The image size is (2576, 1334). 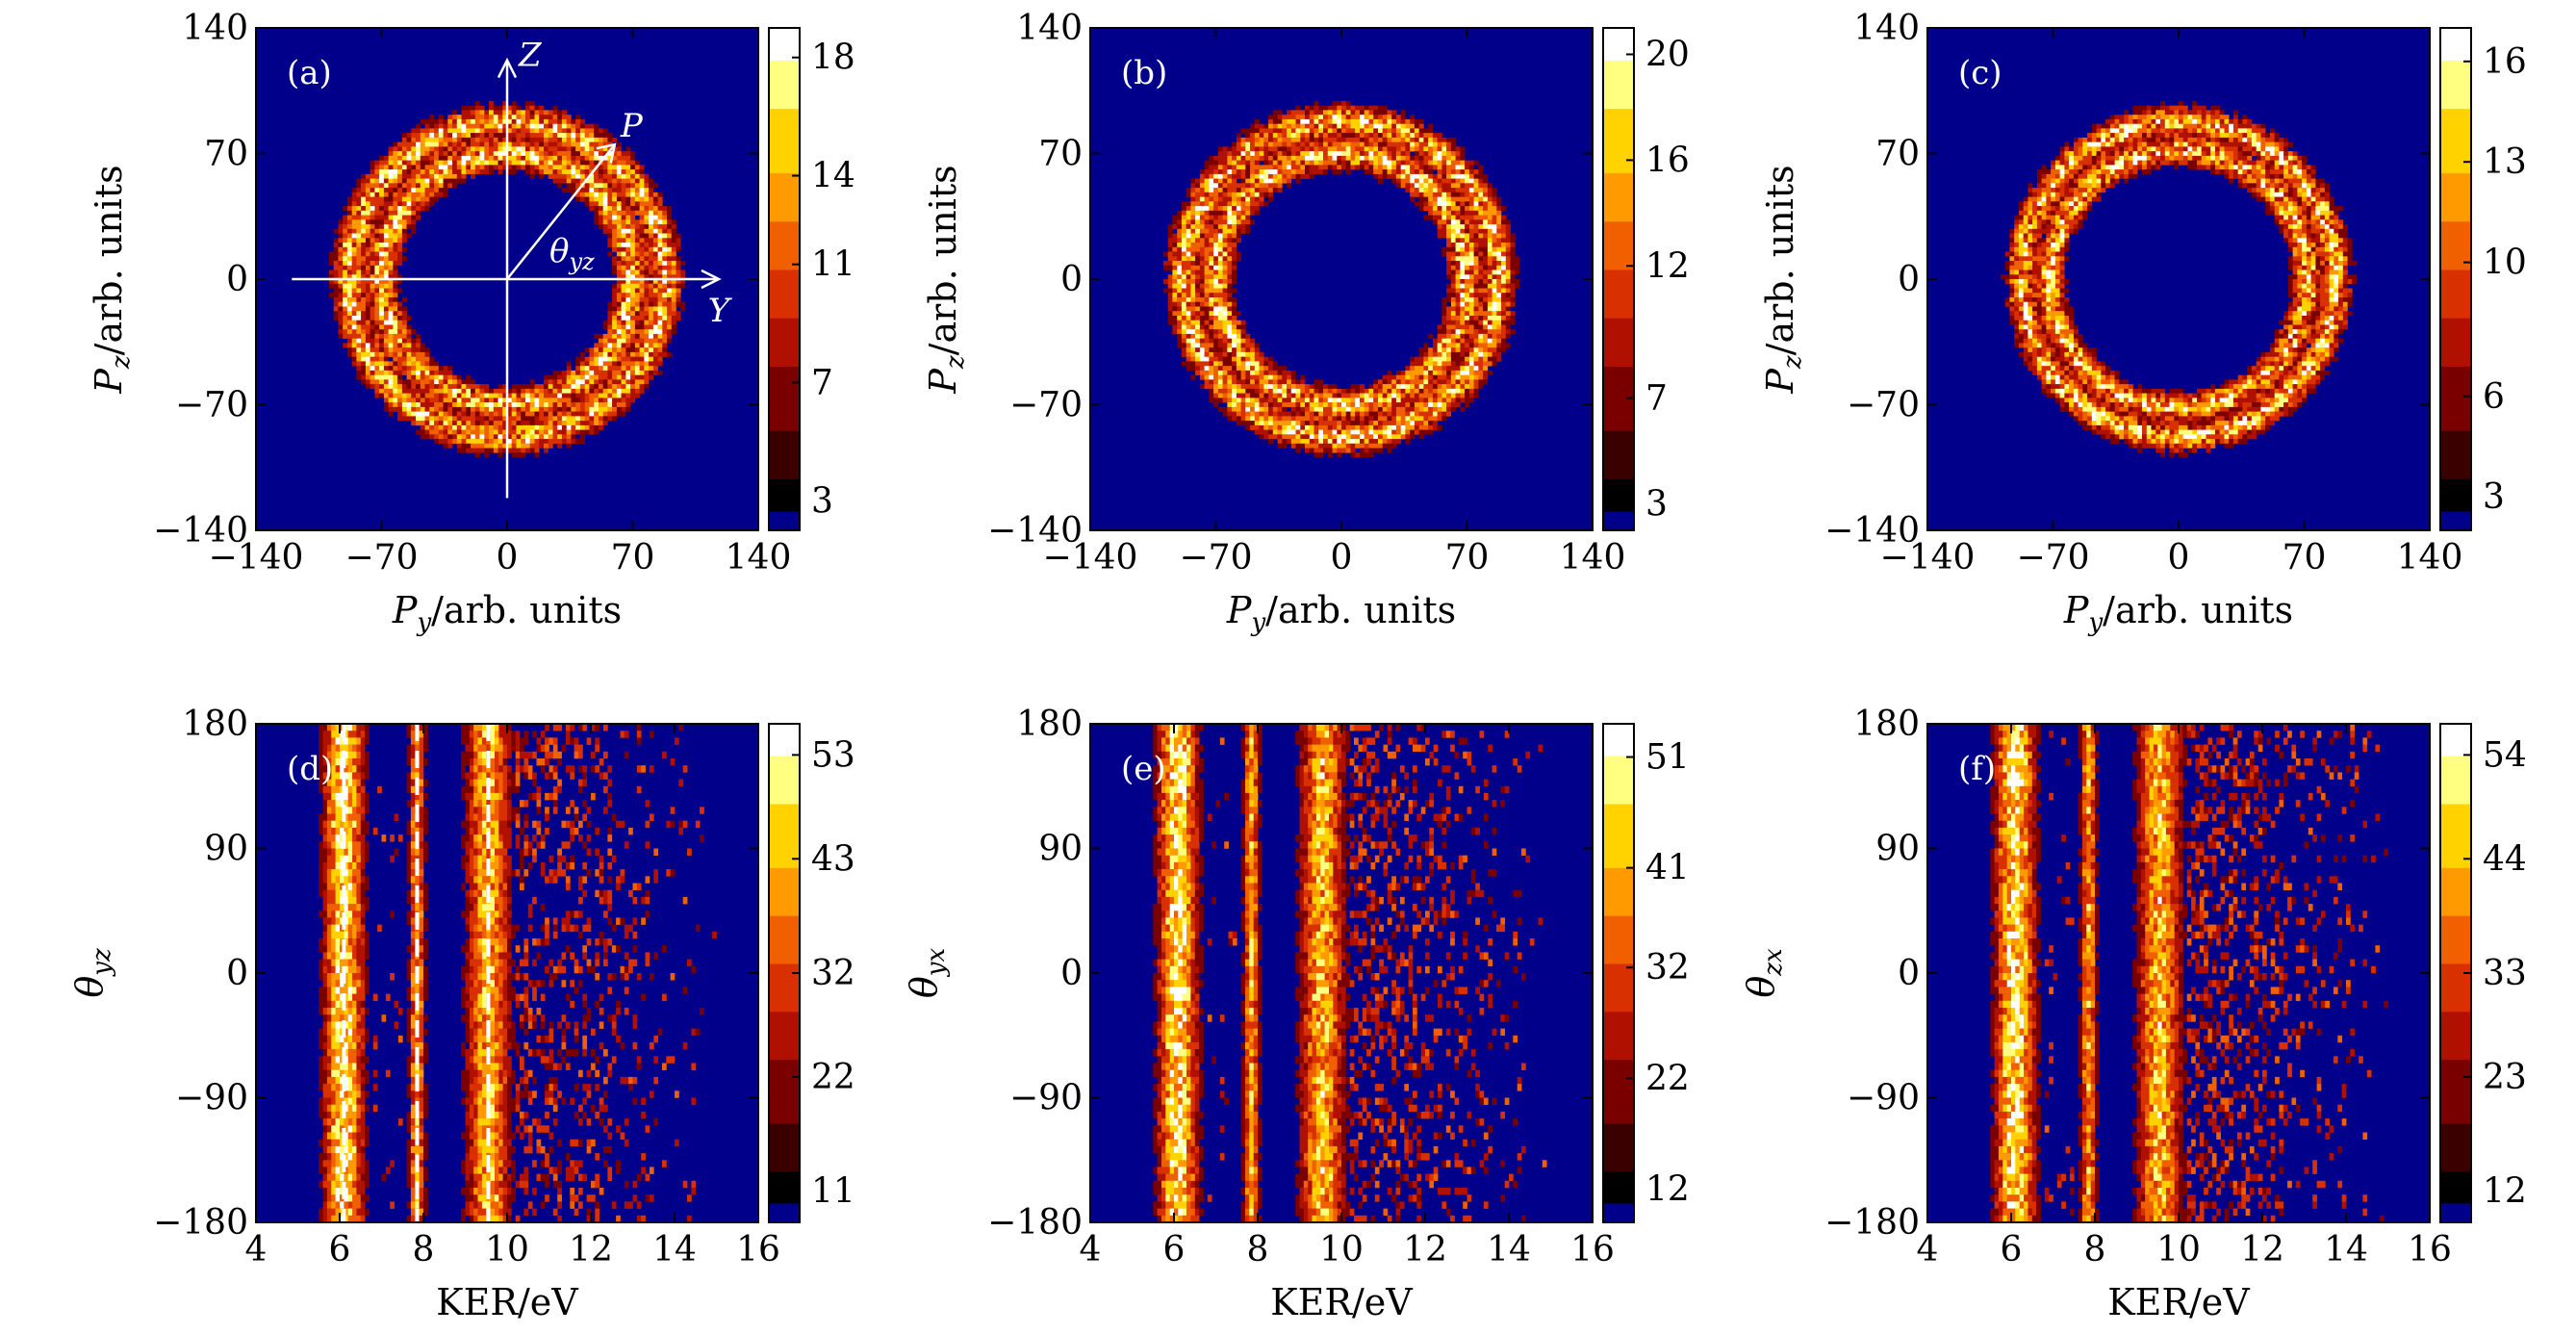 What do you see at coordinates (784, 520) in the screenshot?
I see `colorbar-min-segment` at bounding box center [784, 520].